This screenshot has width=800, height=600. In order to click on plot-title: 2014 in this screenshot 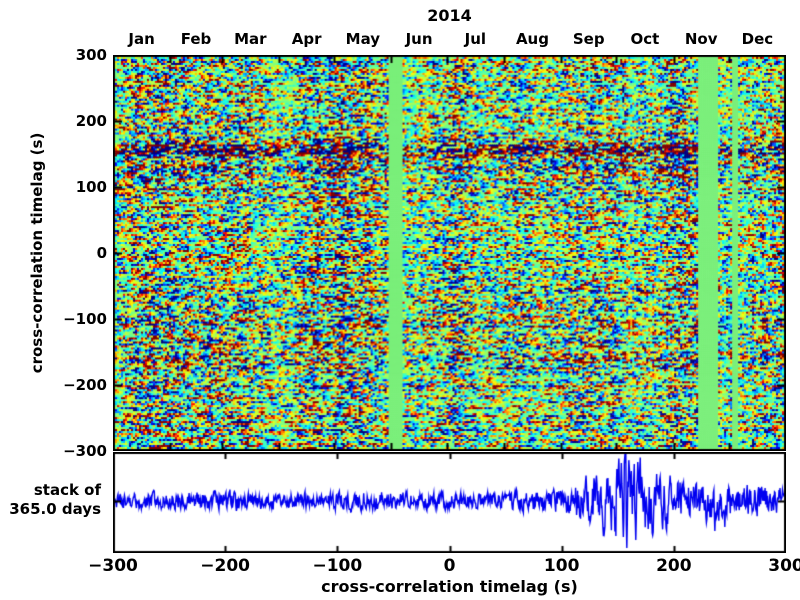, I will do `click(449, 15)`.